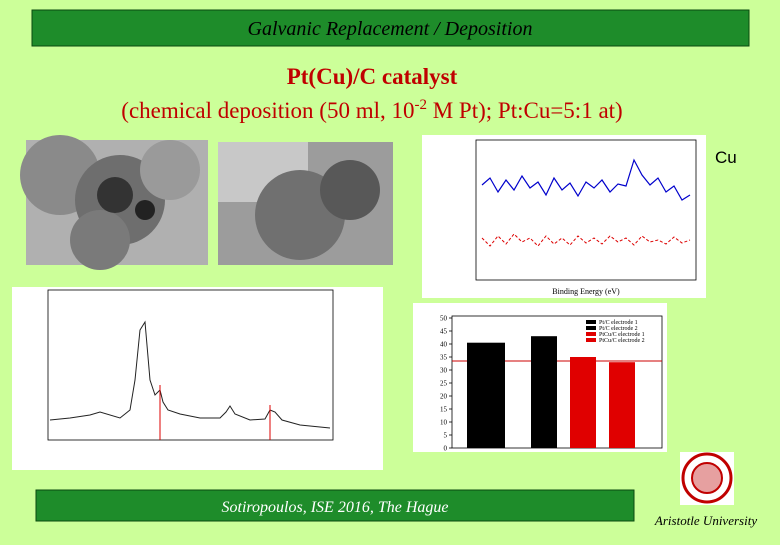 Image resolution: width=780 pixels, height=545 pixels. What do you see at coordinates (564, 216) in the screenshot?
I see `xps-plot: Binding Energy (eV)` at bounding box center [564, 216].